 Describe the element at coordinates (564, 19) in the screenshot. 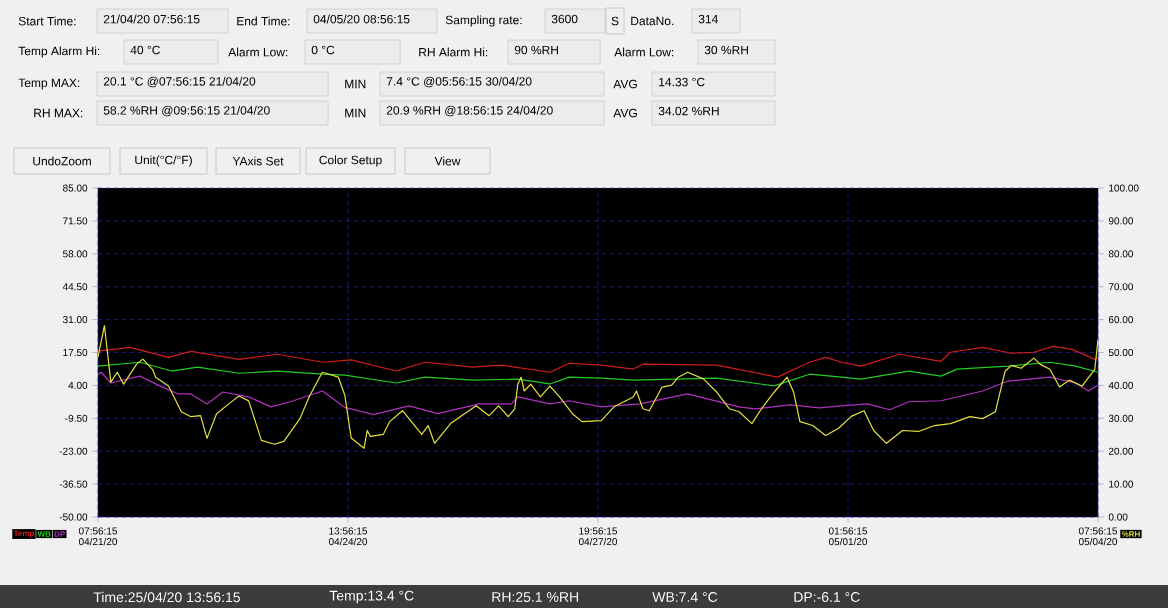

I see `text: 3600` at that location.